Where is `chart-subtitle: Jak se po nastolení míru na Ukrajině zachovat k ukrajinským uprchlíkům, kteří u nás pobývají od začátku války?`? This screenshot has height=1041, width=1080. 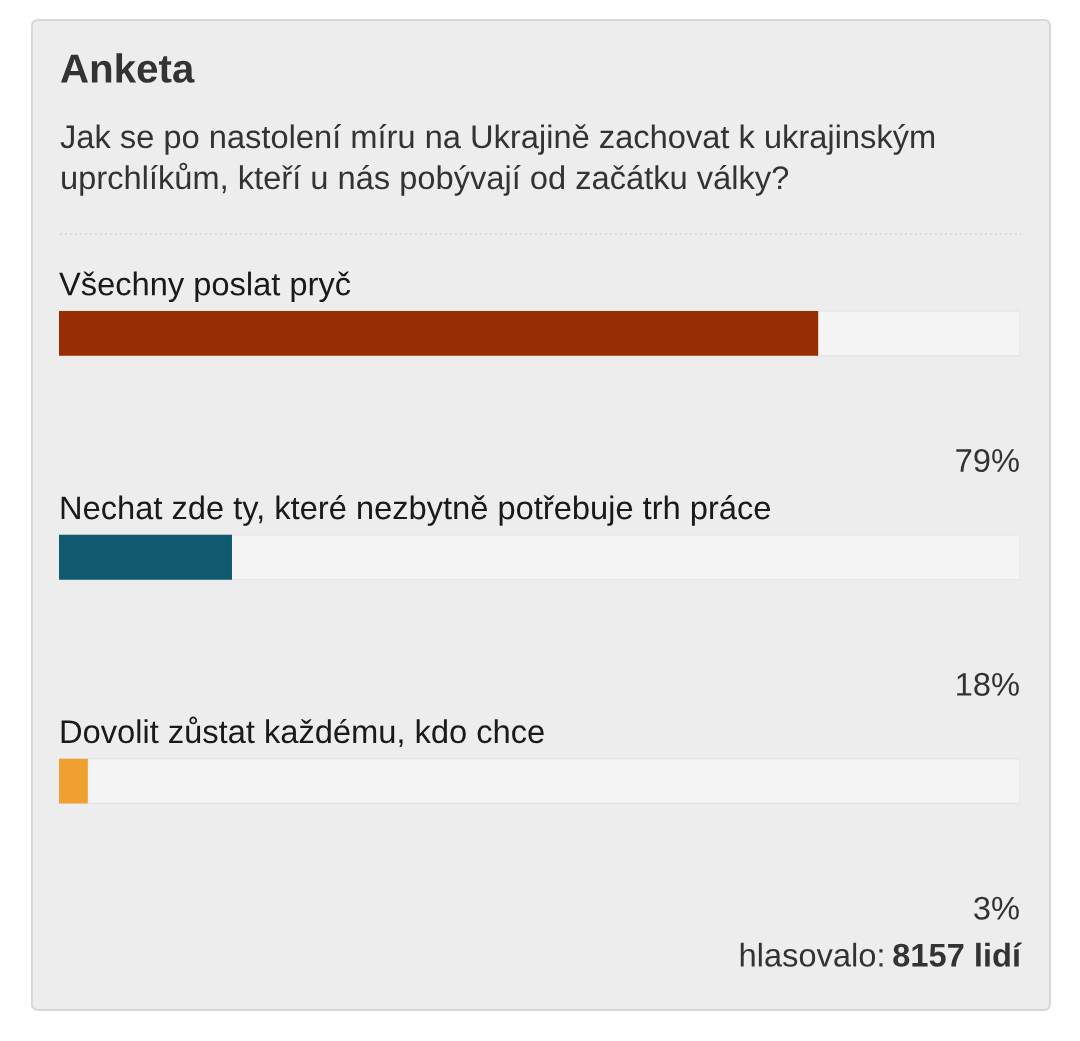 chart-subtitle: Jak se po nastolení míru na Ukrajině zachovat k ukrajinským uprchlíkům, kteří u nás pobývají od začátku války? is located at coordinates (497, 160).